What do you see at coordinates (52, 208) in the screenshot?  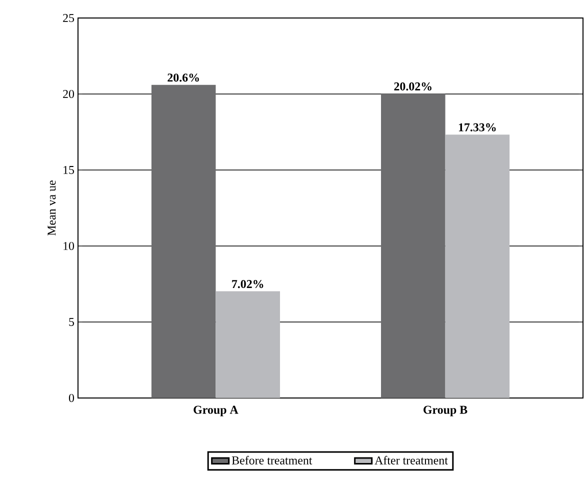 I see `y-axis-title: Mean va ue` at bounding box center [52, 208].